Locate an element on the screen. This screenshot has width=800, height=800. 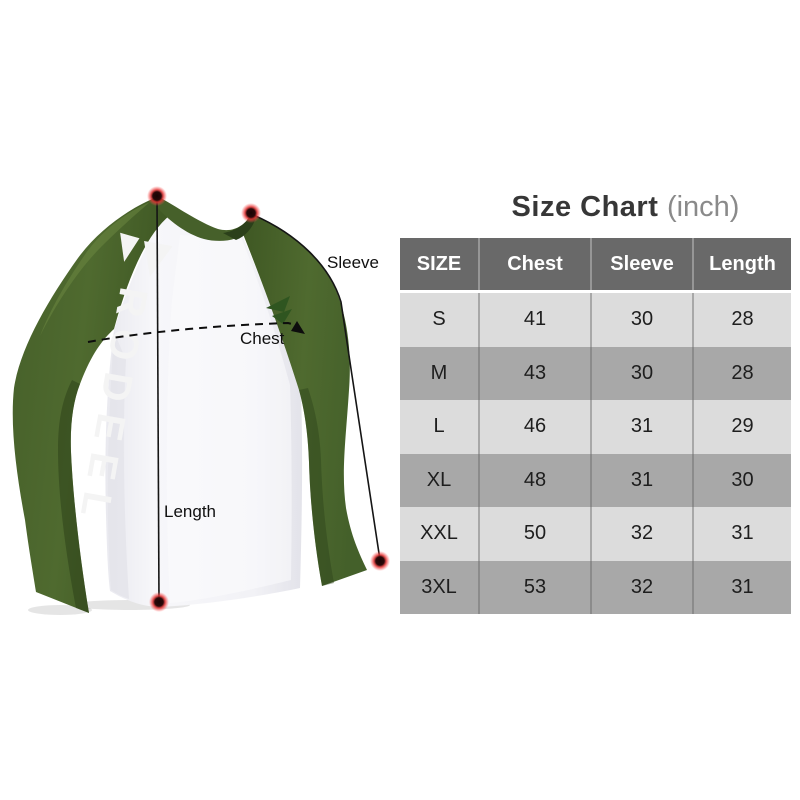
right-sleeve-shading is located at coordinates (316, 487).